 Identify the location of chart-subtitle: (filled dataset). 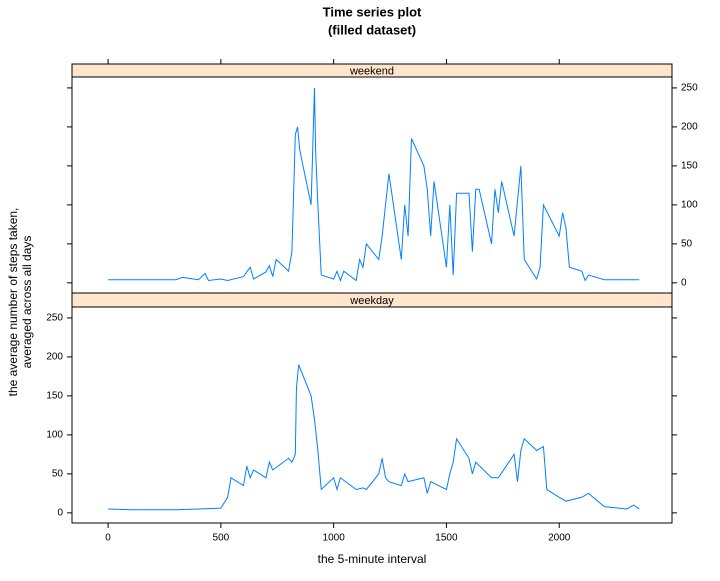
(372, 29).